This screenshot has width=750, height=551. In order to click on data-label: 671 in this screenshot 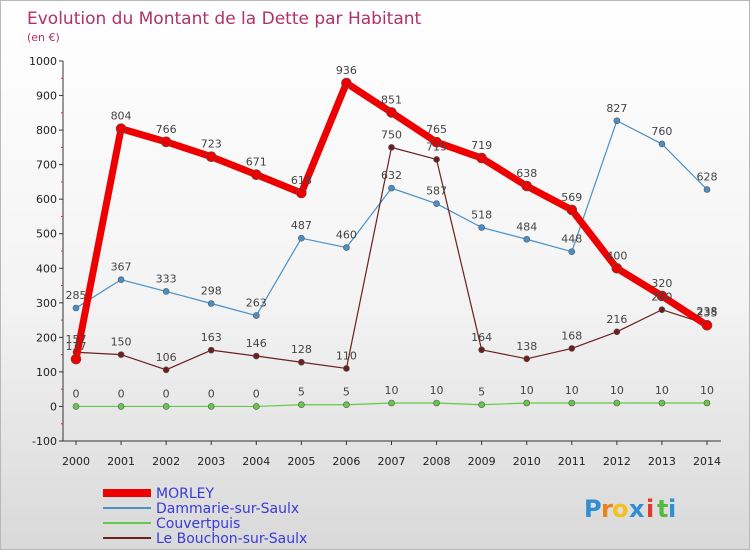, I will do `click(256, 162)`.